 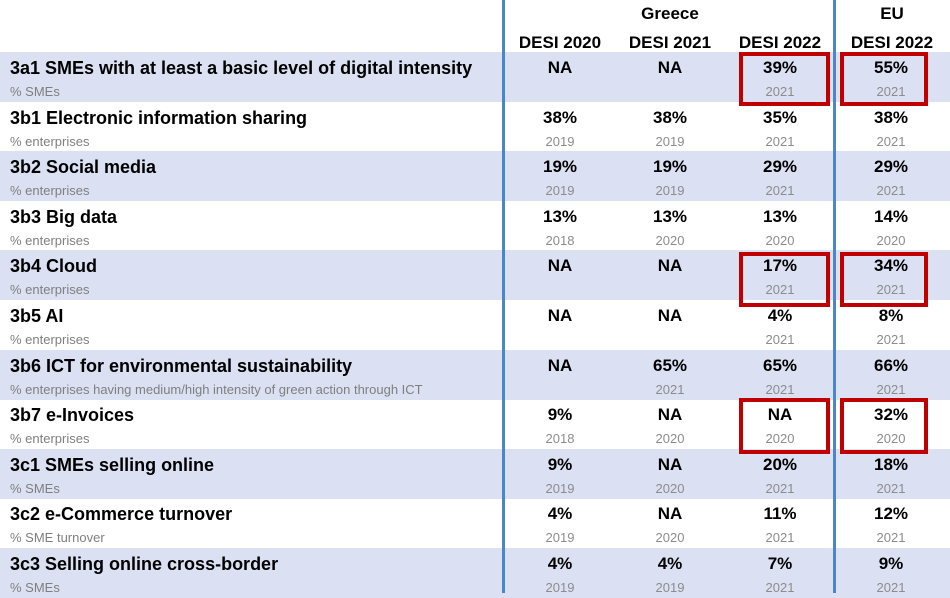 I want to click on highlight-box-3a1-eu, so click(x=884, y=79).